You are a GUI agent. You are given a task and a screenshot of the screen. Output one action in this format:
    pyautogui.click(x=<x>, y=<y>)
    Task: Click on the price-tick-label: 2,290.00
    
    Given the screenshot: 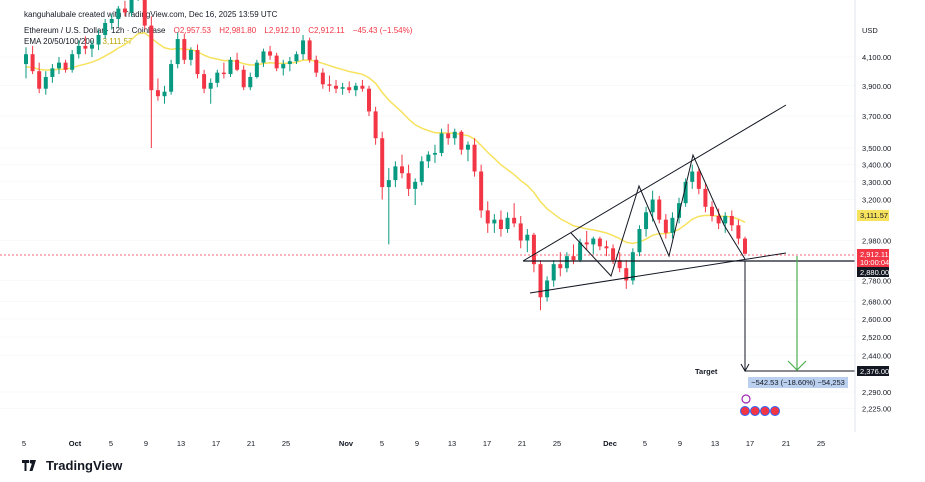 What is the action you would take?
    pyautogui.click(x=876, y=392)
    